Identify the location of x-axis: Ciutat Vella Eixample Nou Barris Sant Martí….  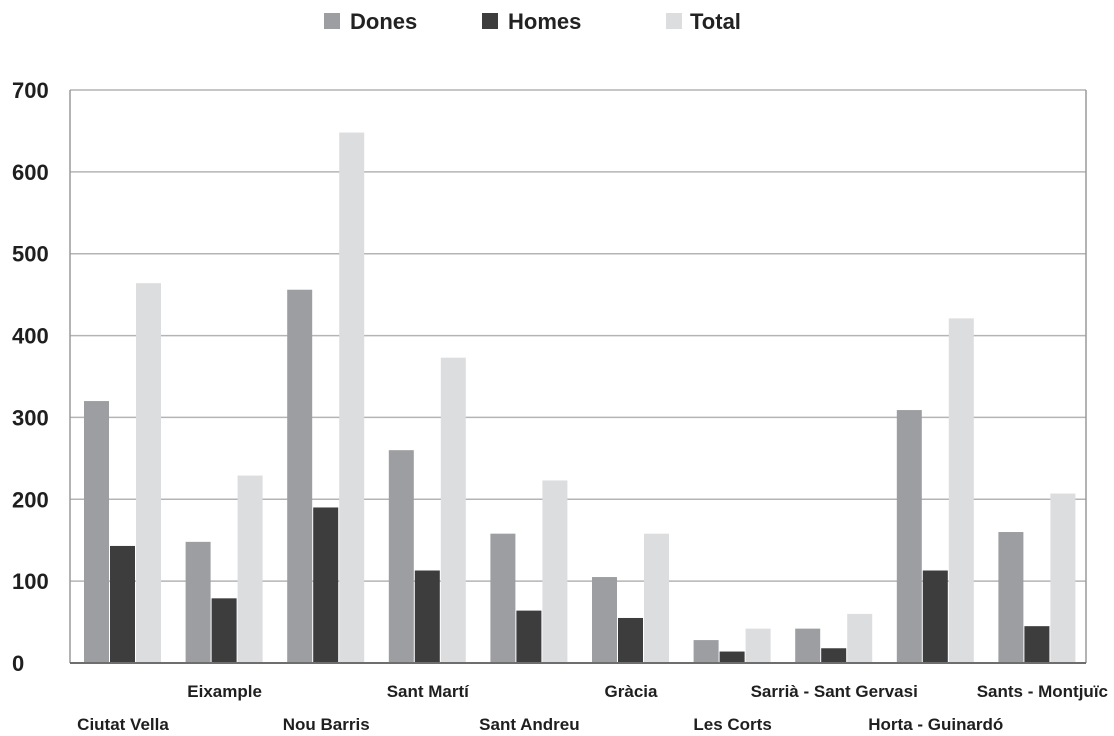
(592, 708).